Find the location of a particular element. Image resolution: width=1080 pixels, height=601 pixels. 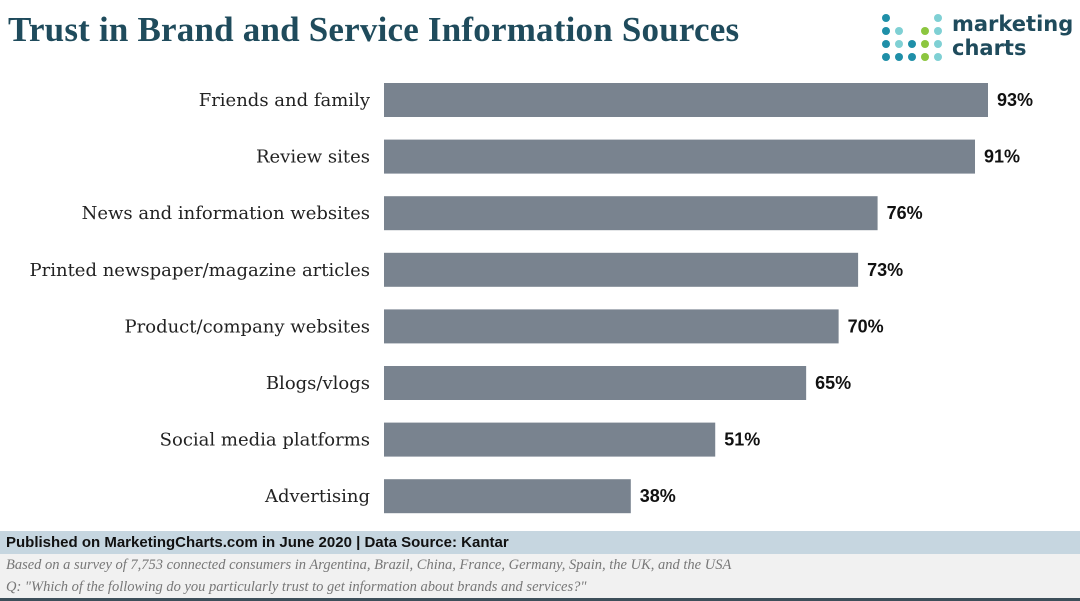

value-label: 70% is located at coordinates (866, 326).